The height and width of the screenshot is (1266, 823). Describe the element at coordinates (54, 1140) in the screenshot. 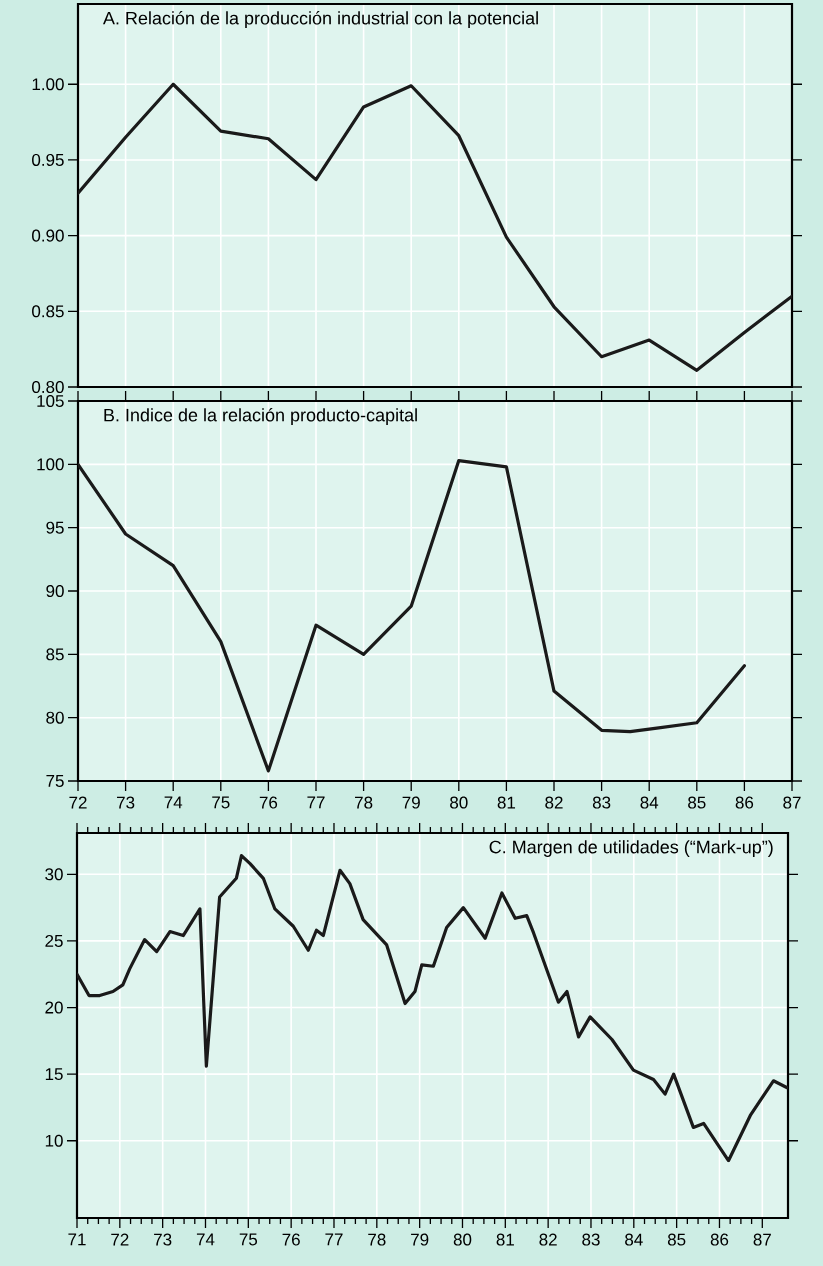

I see `y-tick-label: 10` at that location.